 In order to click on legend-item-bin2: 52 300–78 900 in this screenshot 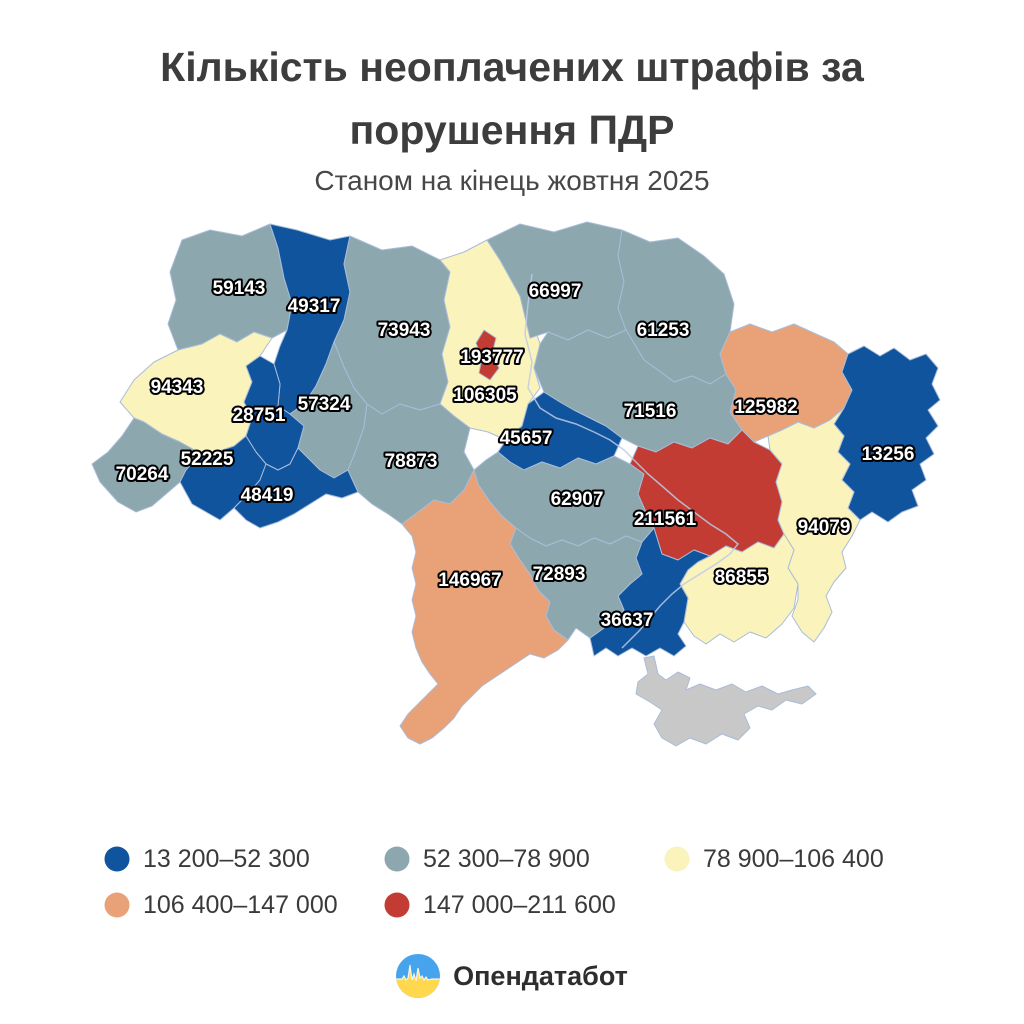, I will do `click(524, 859)`.